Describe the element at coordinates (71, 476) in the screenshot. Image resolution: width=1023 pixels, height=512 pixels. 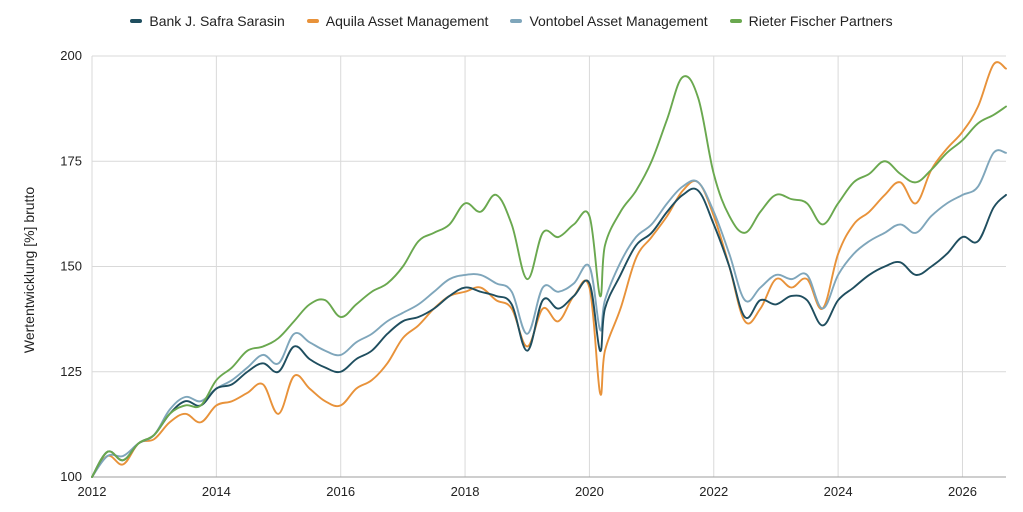
I see `y-tick-label: 100` at that location.